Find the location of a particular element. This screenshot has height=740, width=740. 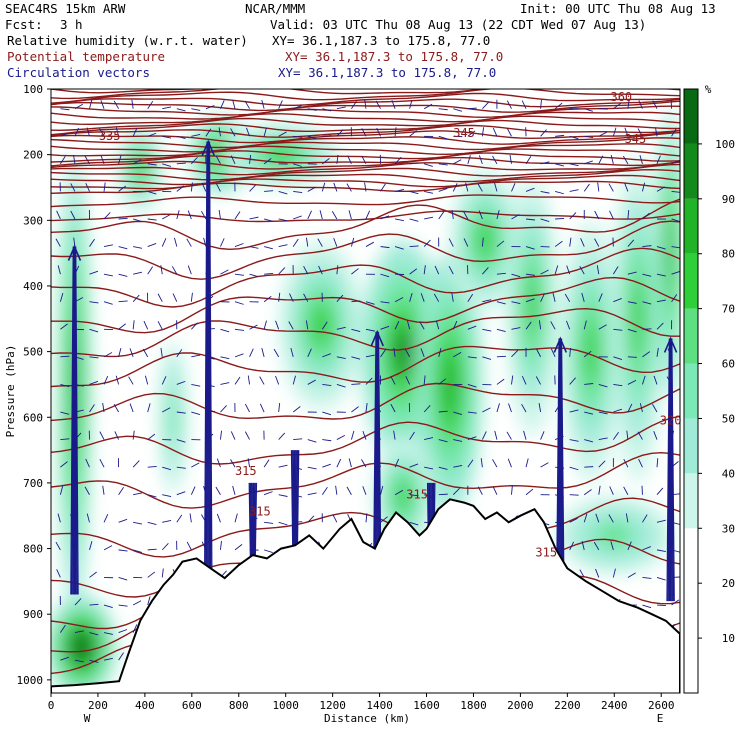

colorbar-tick-label-2: 30 is located at coordinates (728, 528).